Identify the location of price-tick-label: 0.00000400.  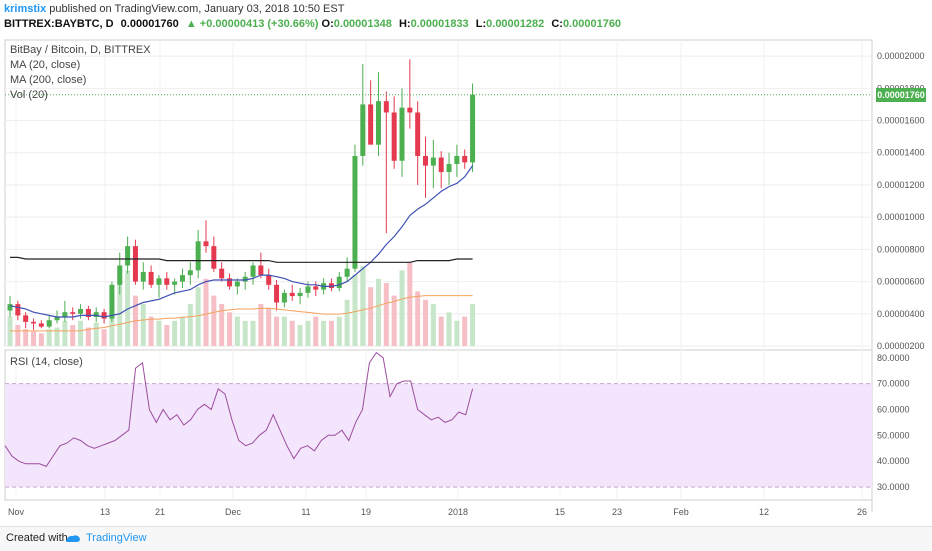
(901, 314).